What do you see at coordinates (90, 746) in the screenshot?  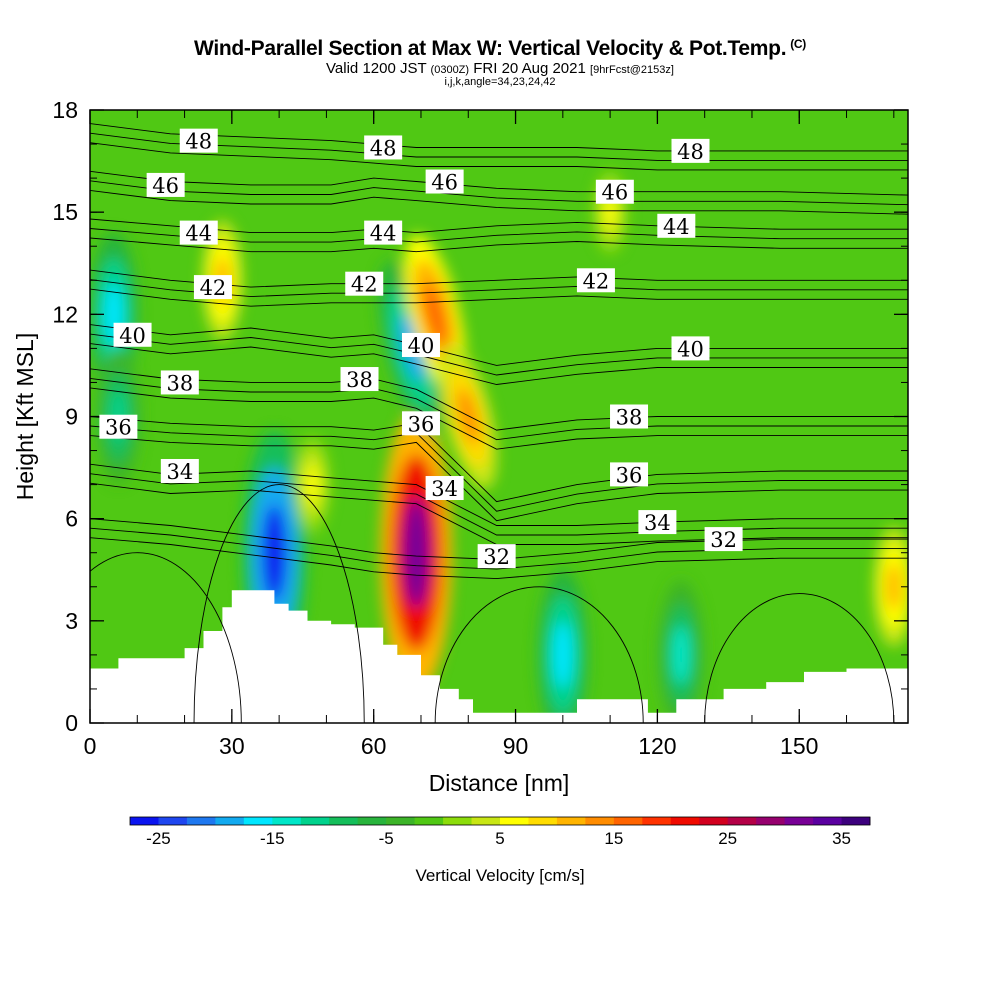 I see `x-tick-label: 0` at bounding box center [90, 746].